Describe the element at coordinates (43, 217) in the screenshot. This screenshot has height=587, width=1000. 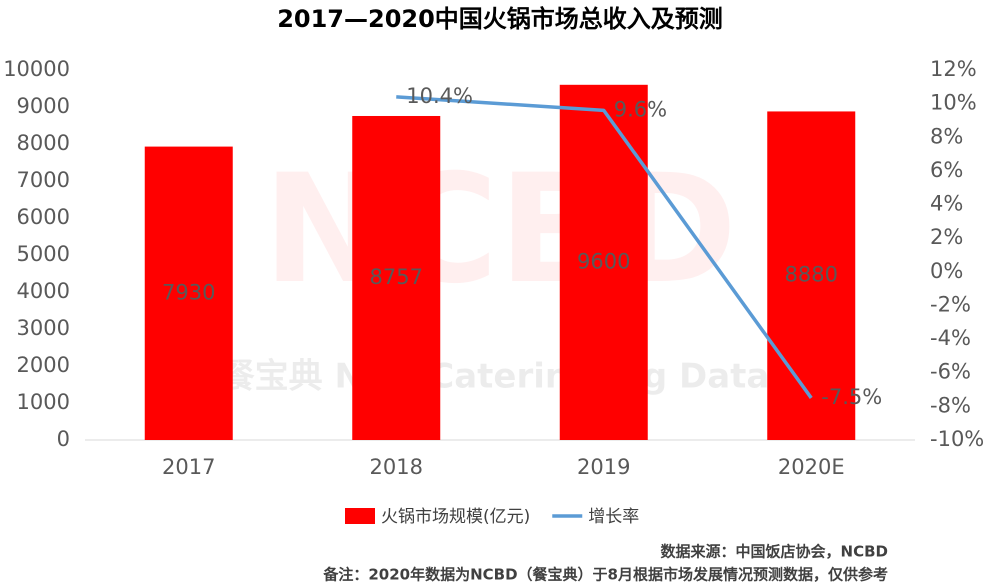
I see `y-tick-label: 6000` at that location.